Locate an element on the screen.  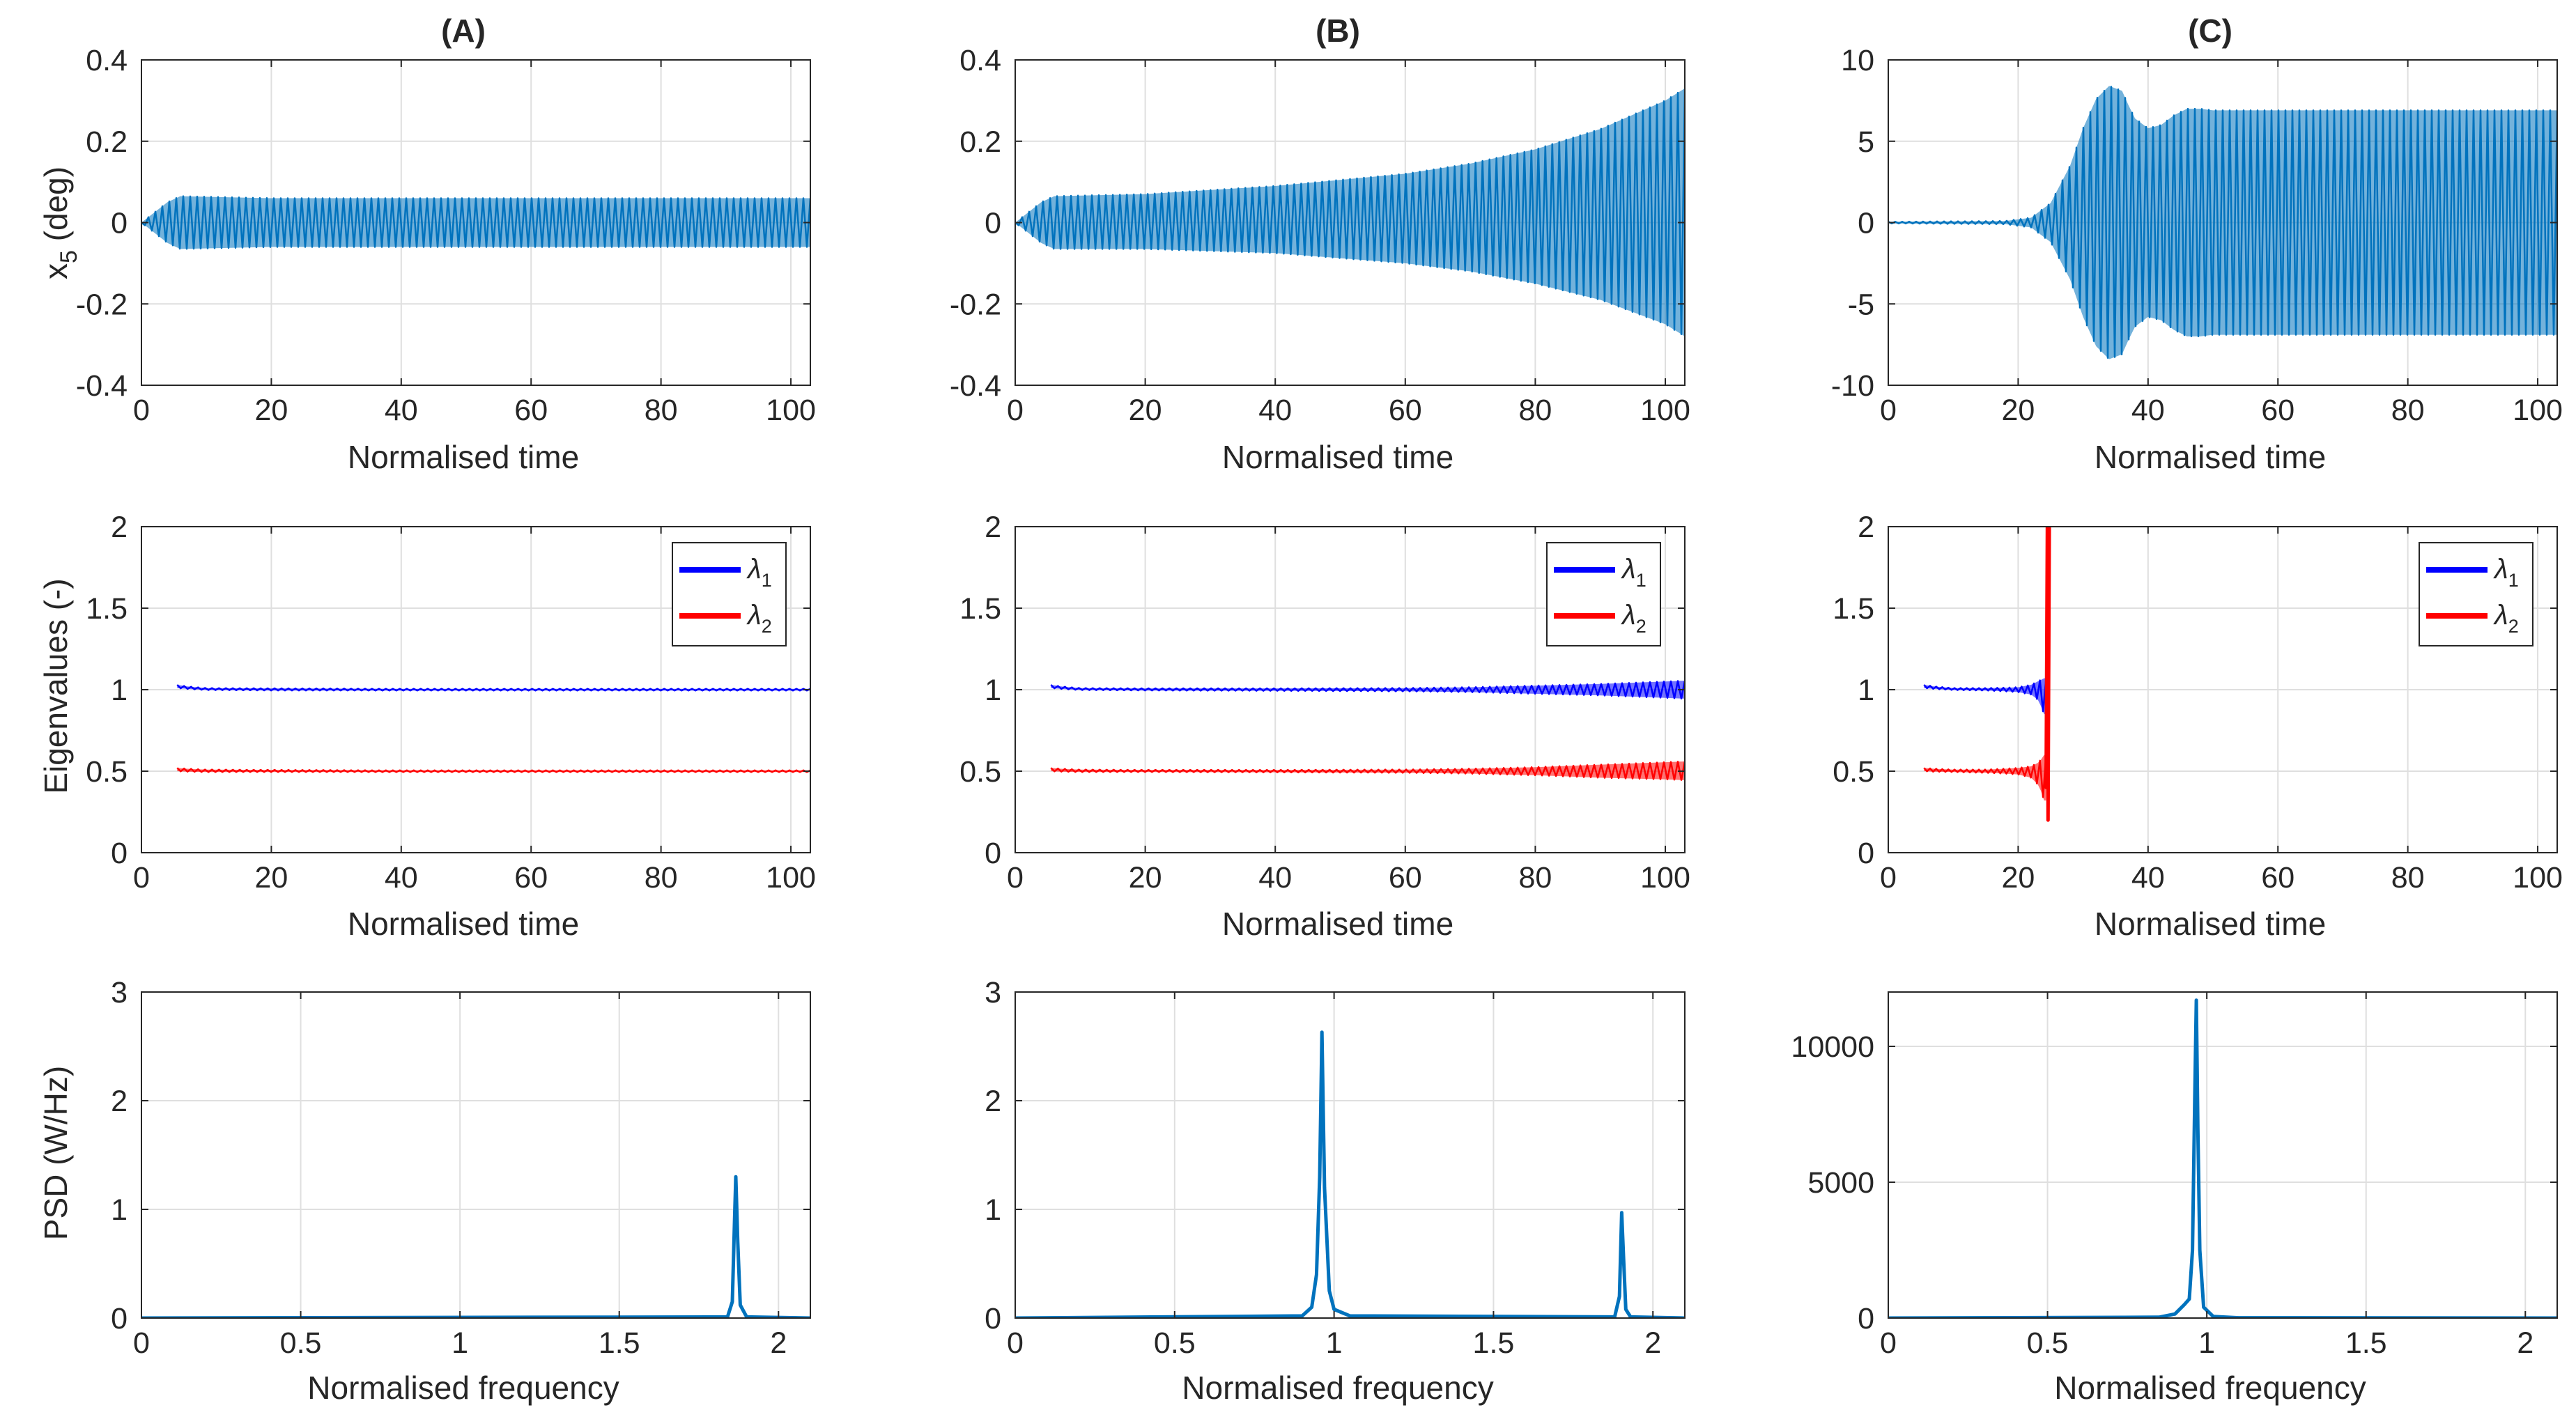
x-axis-label-a-psd: Normalised frequency is located at coordinates (463, 1388).